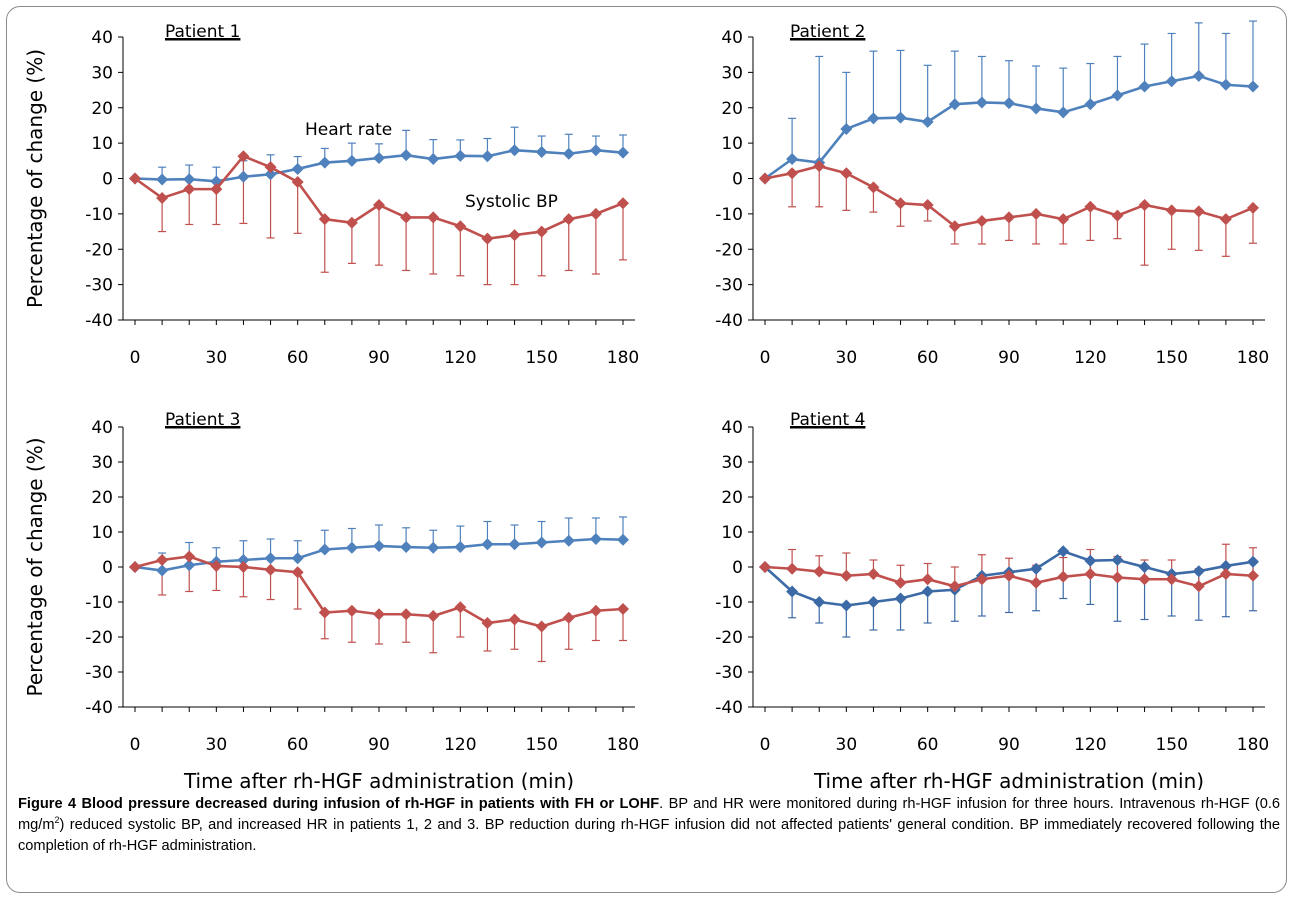 The image size is (1293, 899). I want to click on p2-y-tick-label: 20, so click(732, 109).